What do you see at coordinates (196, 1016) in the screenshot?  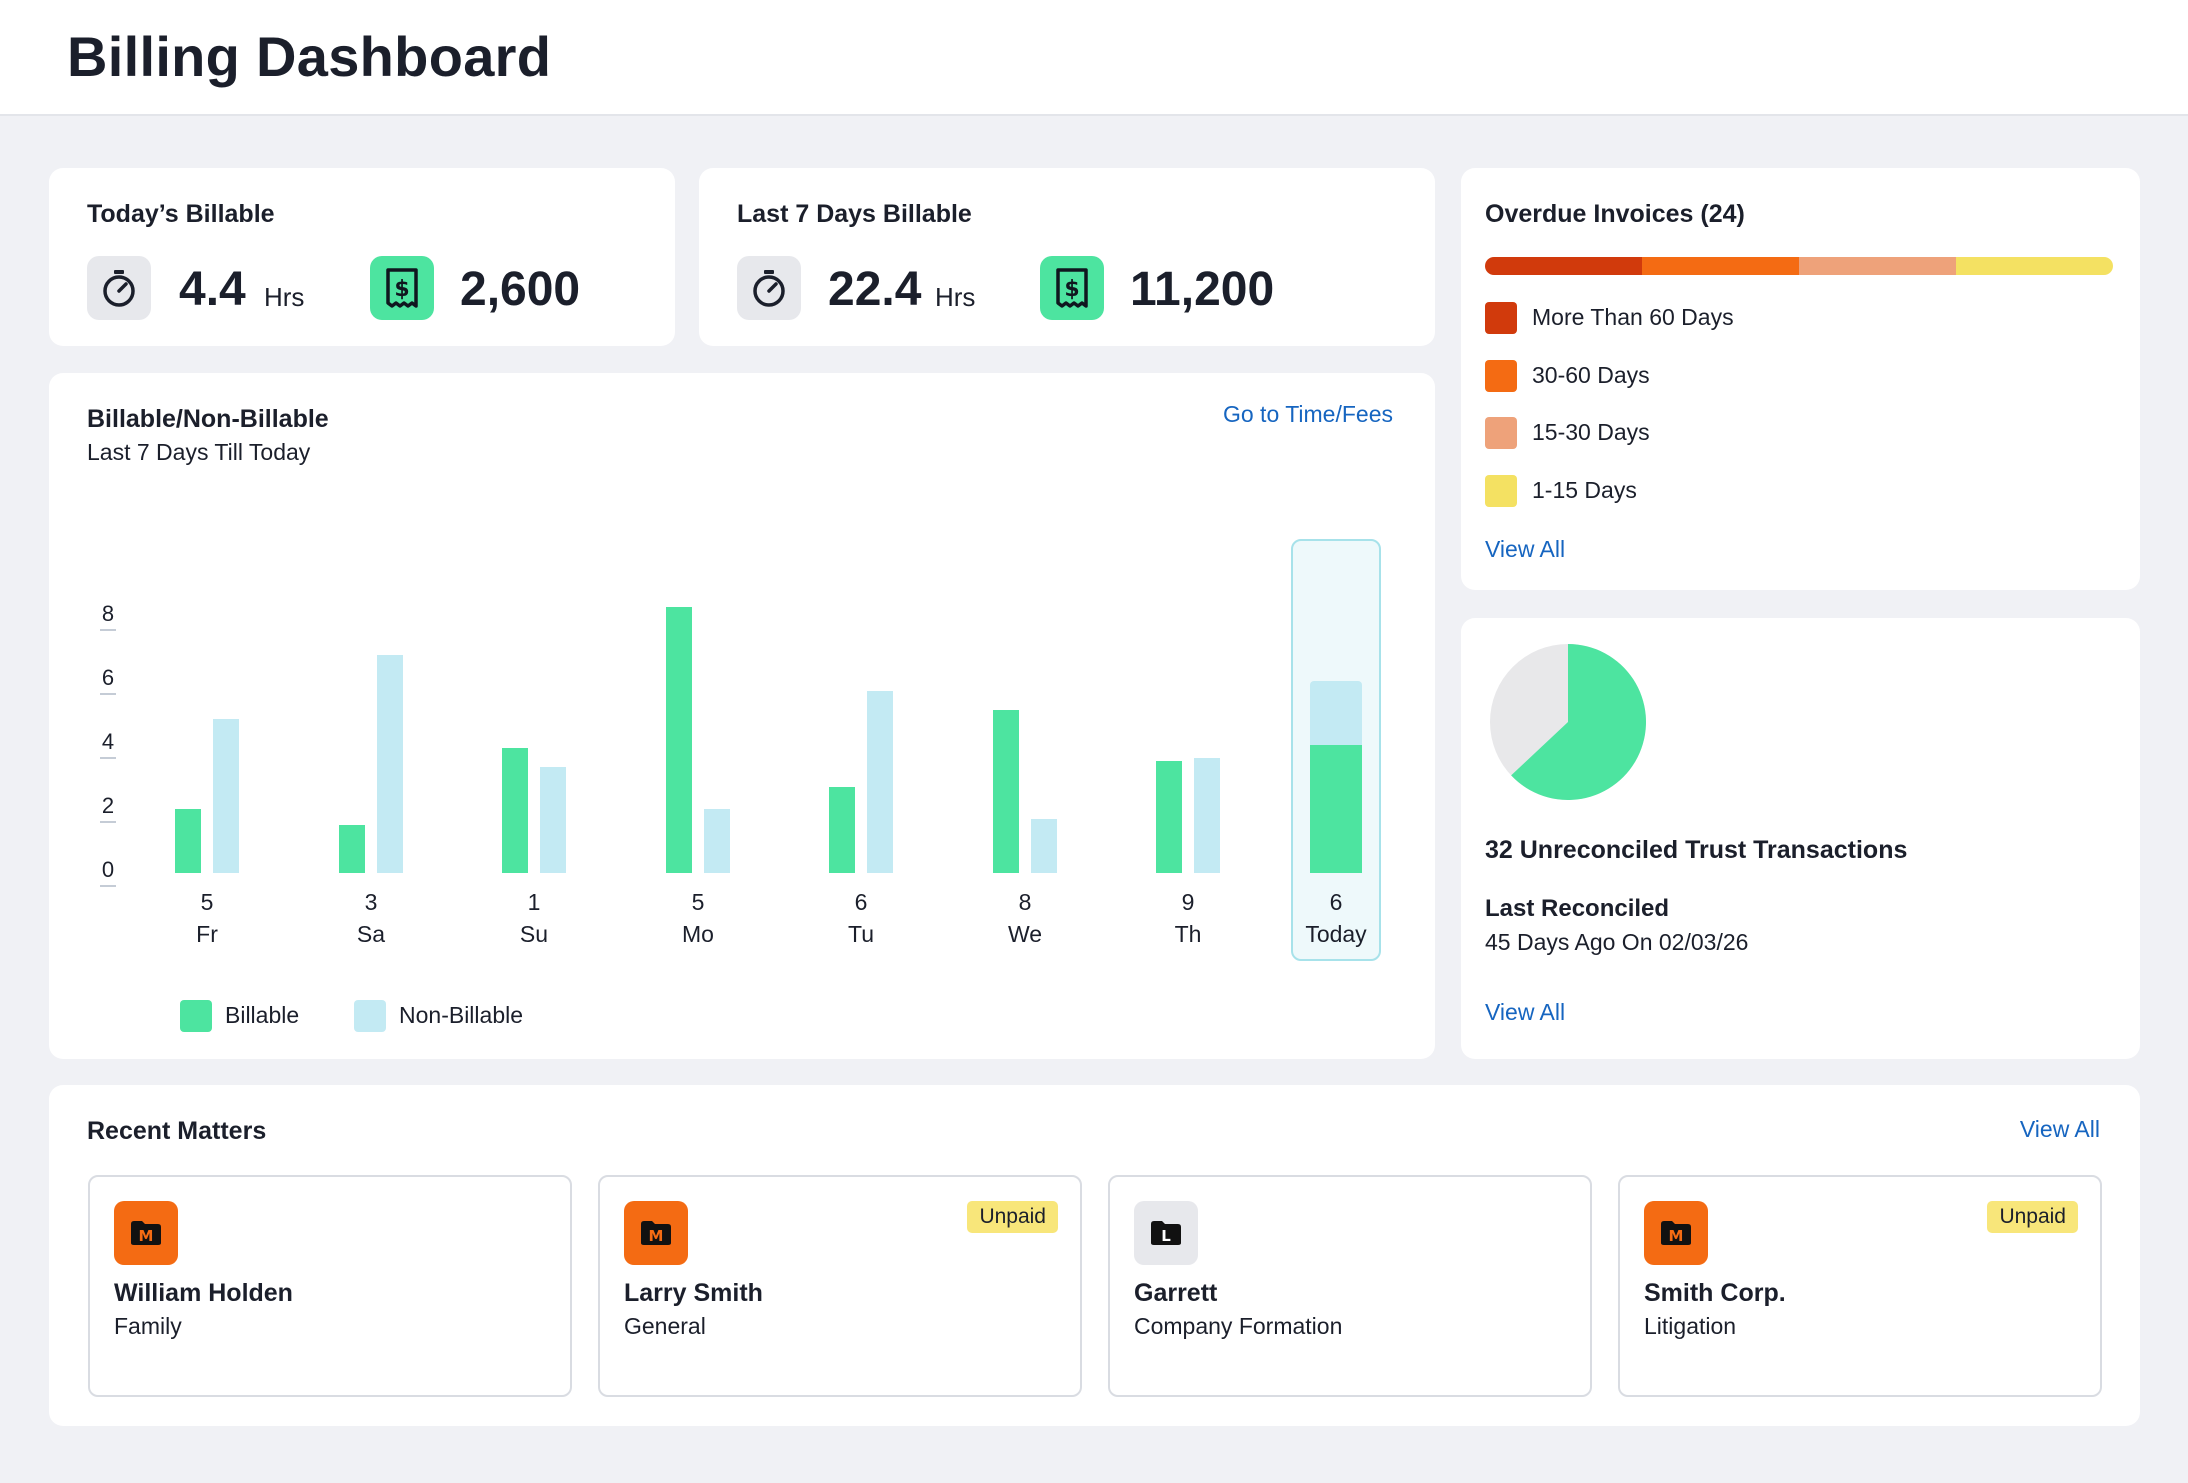 I see `legend-swatch-billable` at bounding box center [196, 1016].